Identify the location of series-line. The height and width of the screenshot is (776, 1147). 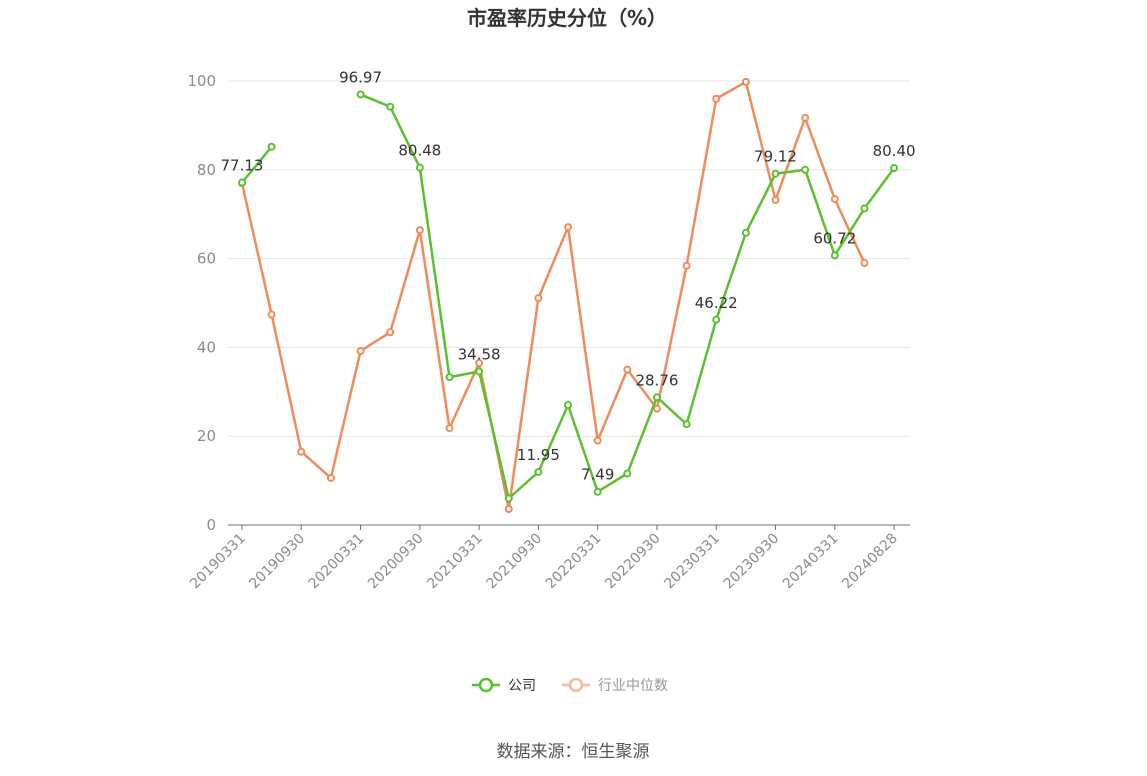
(256, 164).